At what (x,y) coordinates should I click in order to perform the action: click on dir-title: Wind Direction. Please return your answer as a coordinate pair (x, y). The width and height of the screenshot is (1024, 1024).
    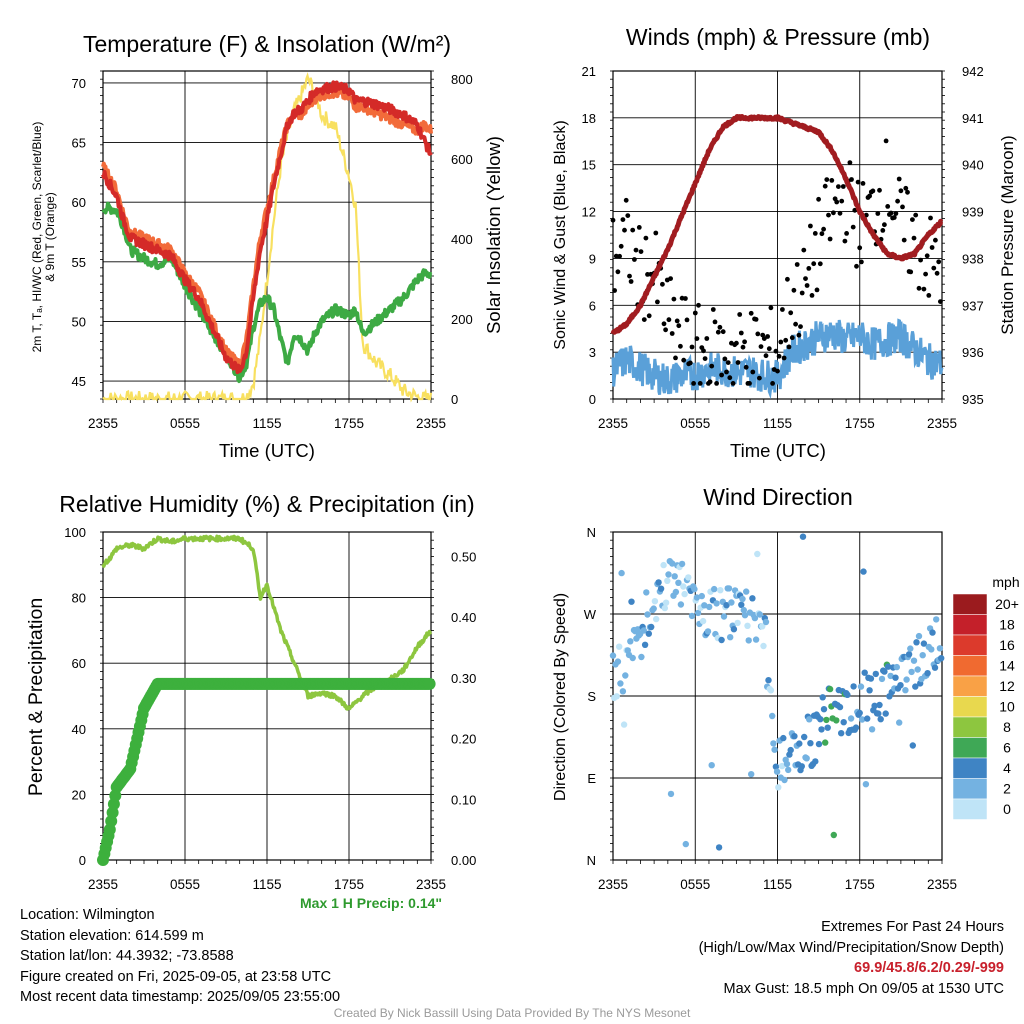
    Looking at the image, I should click on (778, 497).